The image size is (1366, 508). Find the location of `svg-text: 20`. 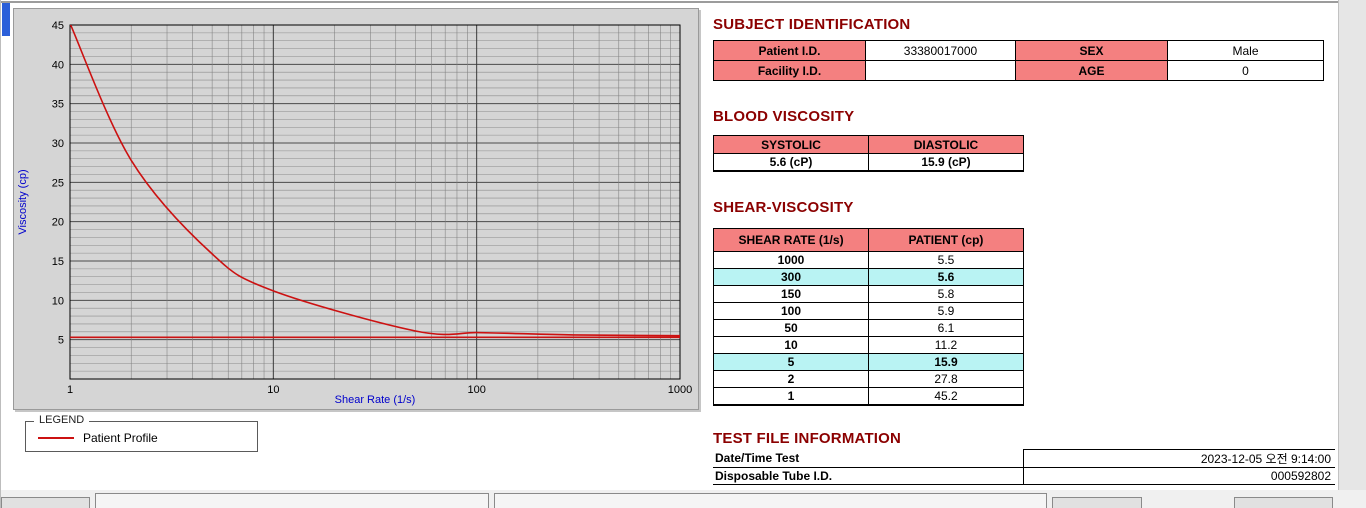

svg-text: 20 is located at coordinates (58, 223).